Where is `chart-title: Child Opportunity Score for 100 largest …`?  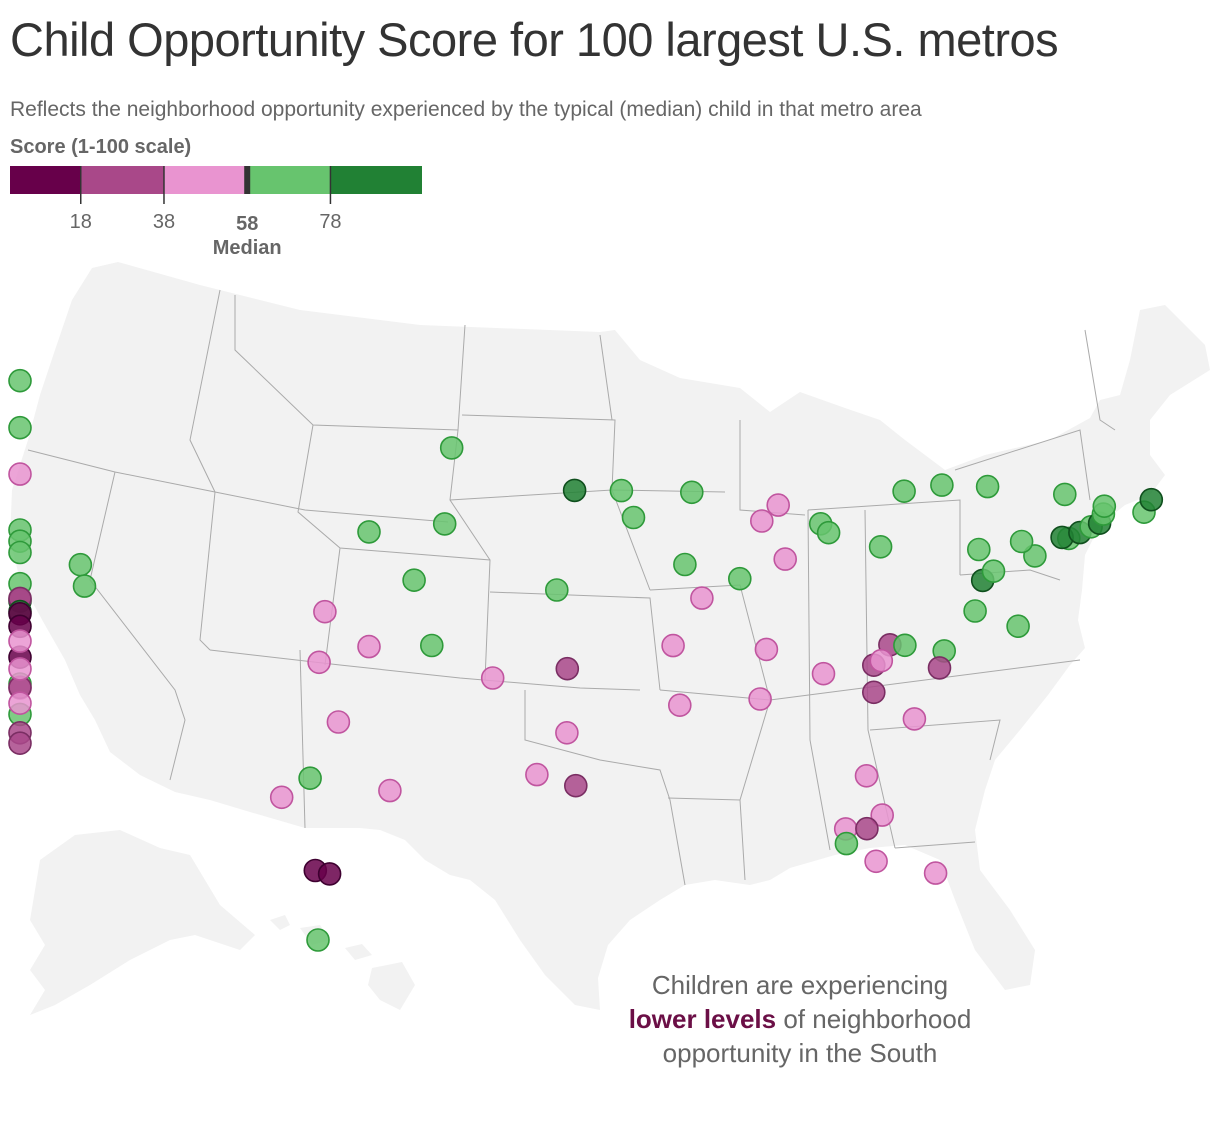 chart-title: Child Opportunity Score for 100 largest … is located at coordinates (534, 39).